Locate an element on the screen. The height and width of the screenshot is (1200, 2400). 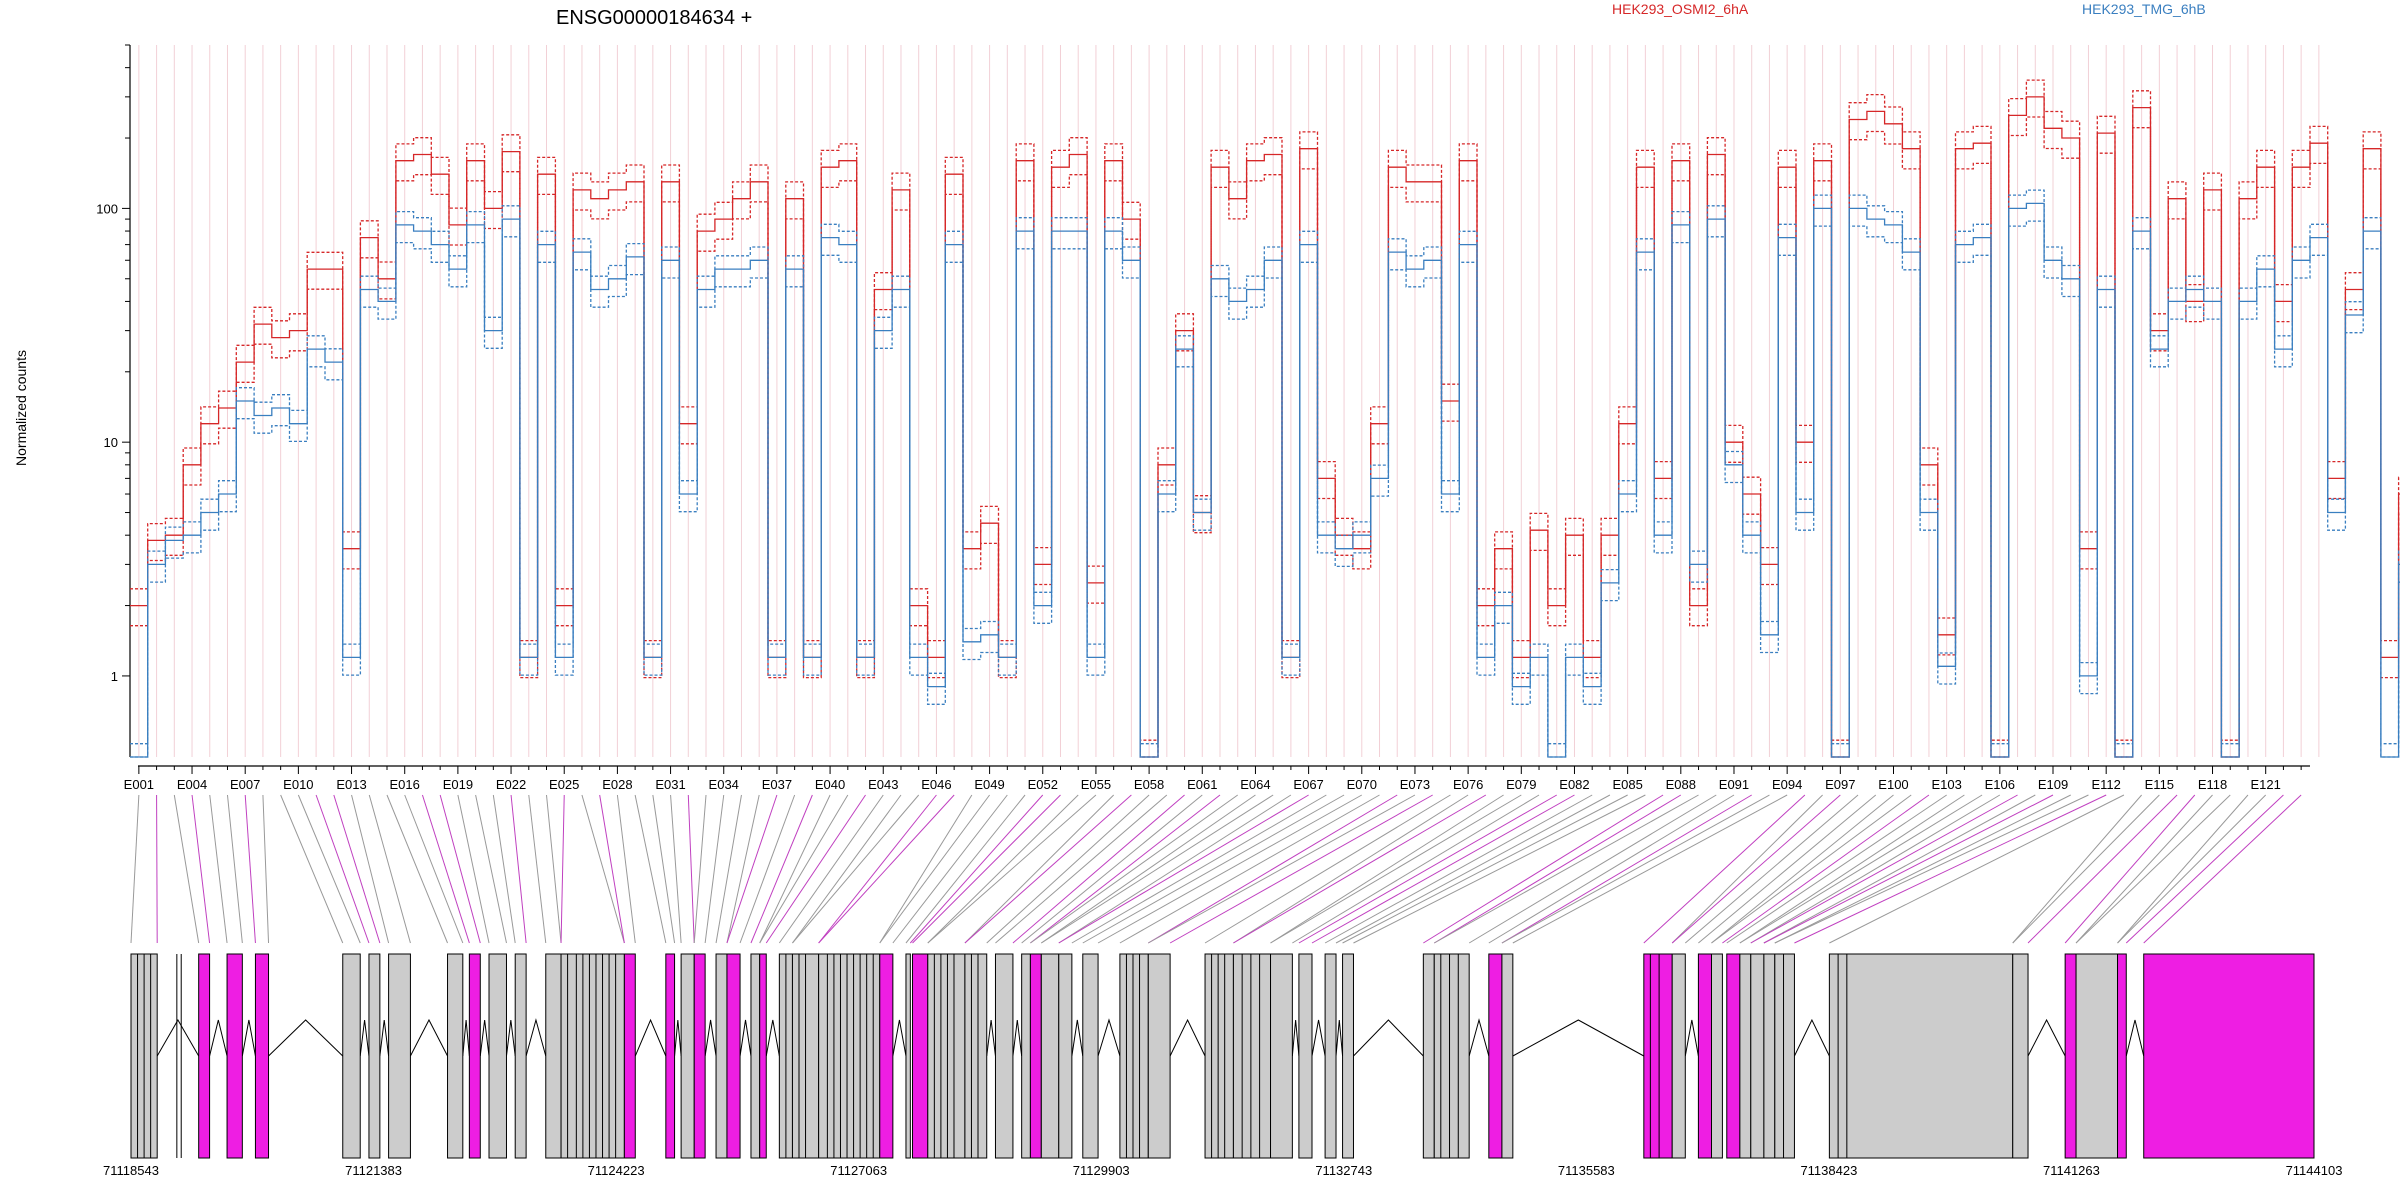
genomic-tick-label: 71118543 is located at coordinates (131, 1170).